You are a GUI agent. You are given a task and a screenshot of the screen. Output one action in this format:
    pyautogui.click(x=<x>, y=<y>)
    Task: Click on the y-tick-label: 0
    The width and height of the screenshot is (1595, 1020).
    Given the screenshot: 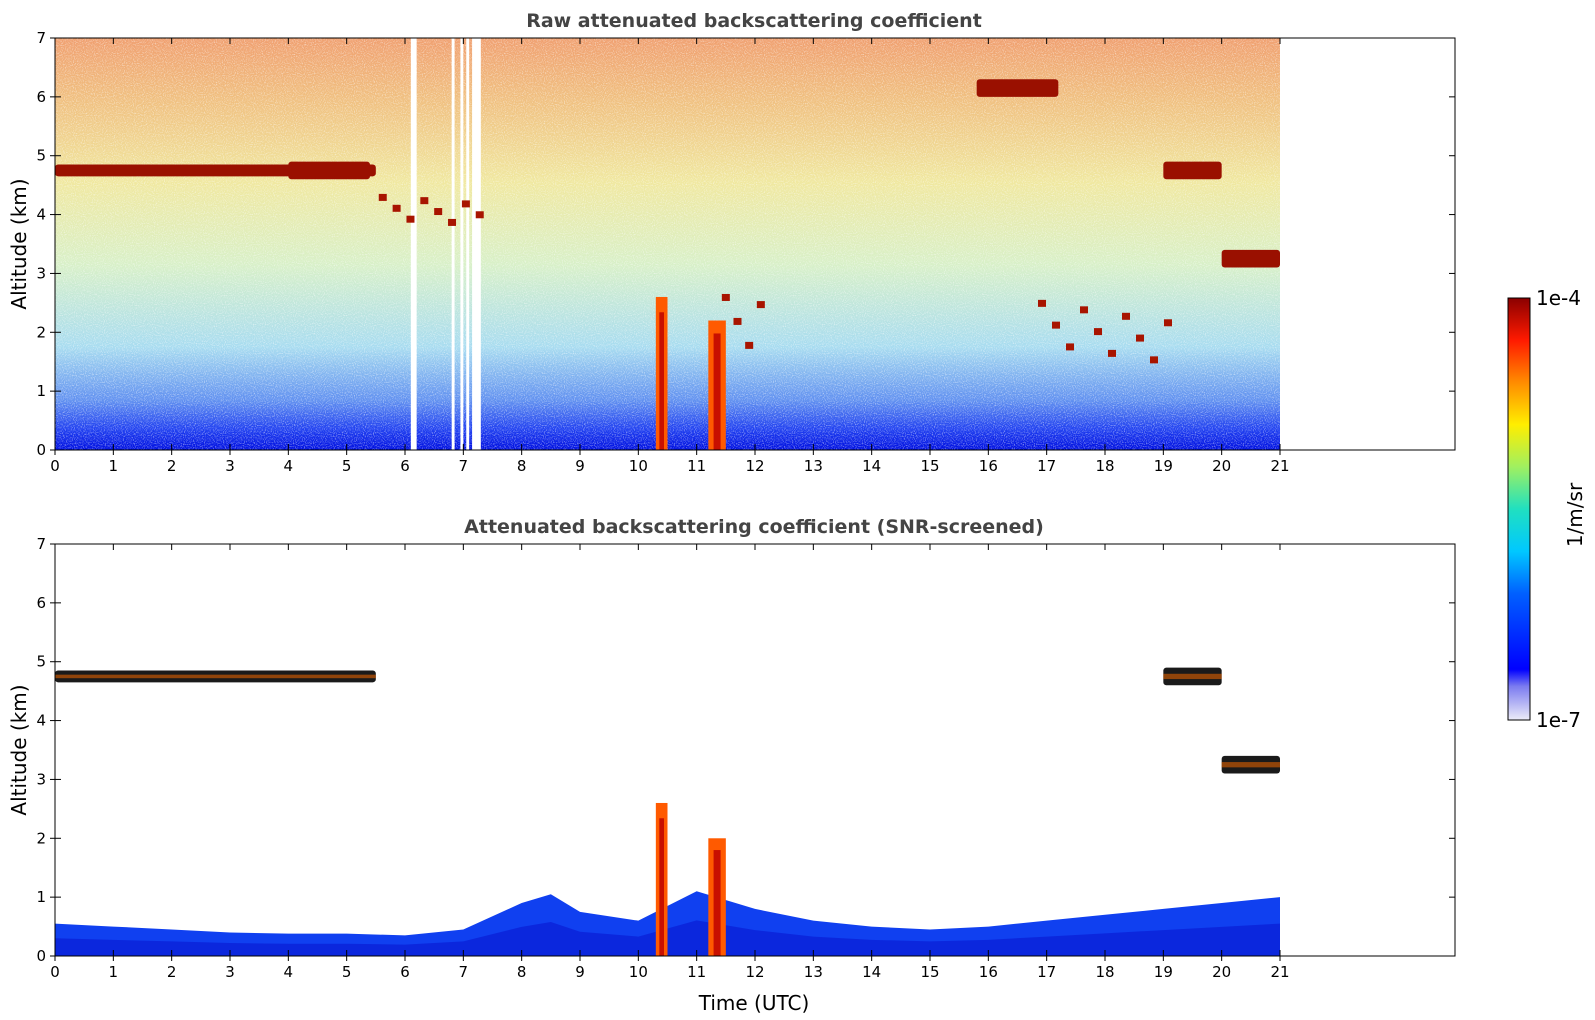 What is the action you would take?
    pyautogui.click(x=41, y=956)
    